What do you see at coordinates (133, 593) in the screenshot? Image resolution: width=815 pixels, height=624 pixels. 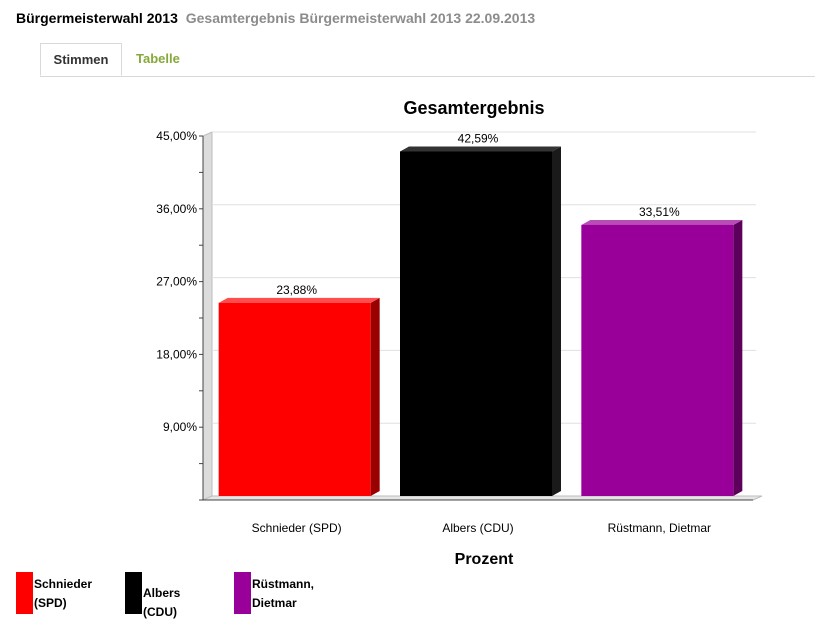 I see `legend-swatch-albers` at bounding box center [133, 593].